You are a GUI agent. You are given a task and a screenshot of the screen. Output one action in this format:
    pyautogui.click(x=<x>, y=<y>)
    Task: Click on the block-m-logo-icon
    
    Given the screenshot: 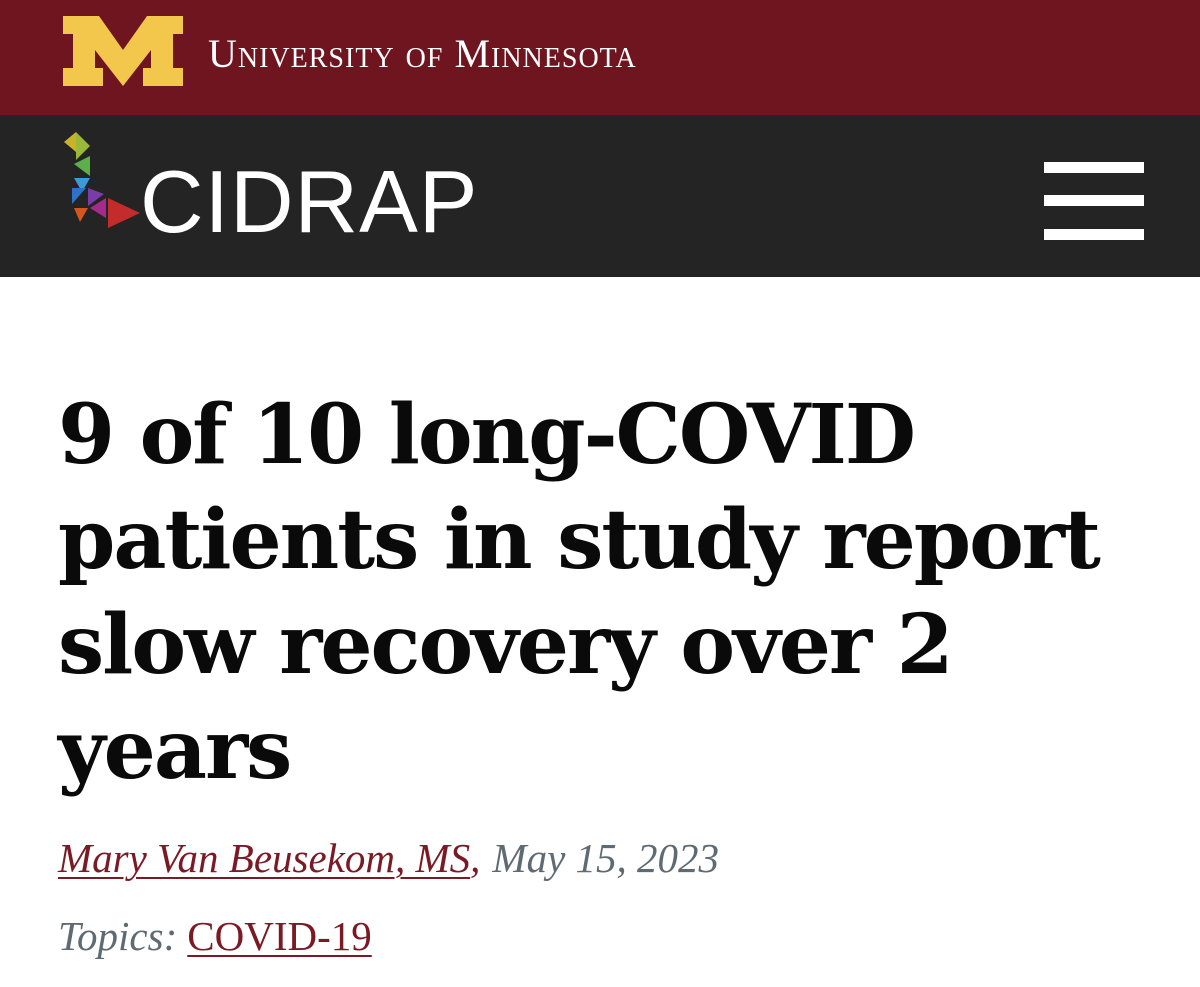 What is the action you would take?
    pyautogui.click(x=123, y=51)
    